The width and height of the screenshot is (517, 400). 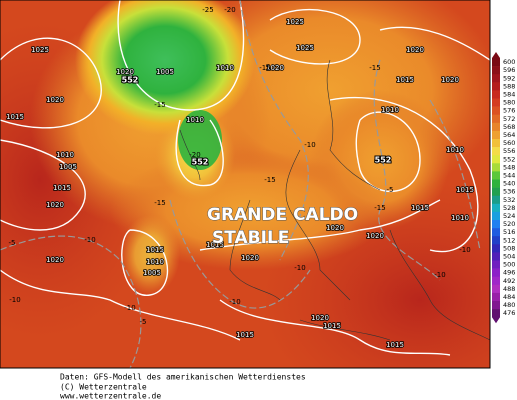 I want to click on legend-label: 588, so click(x=509, y=86).